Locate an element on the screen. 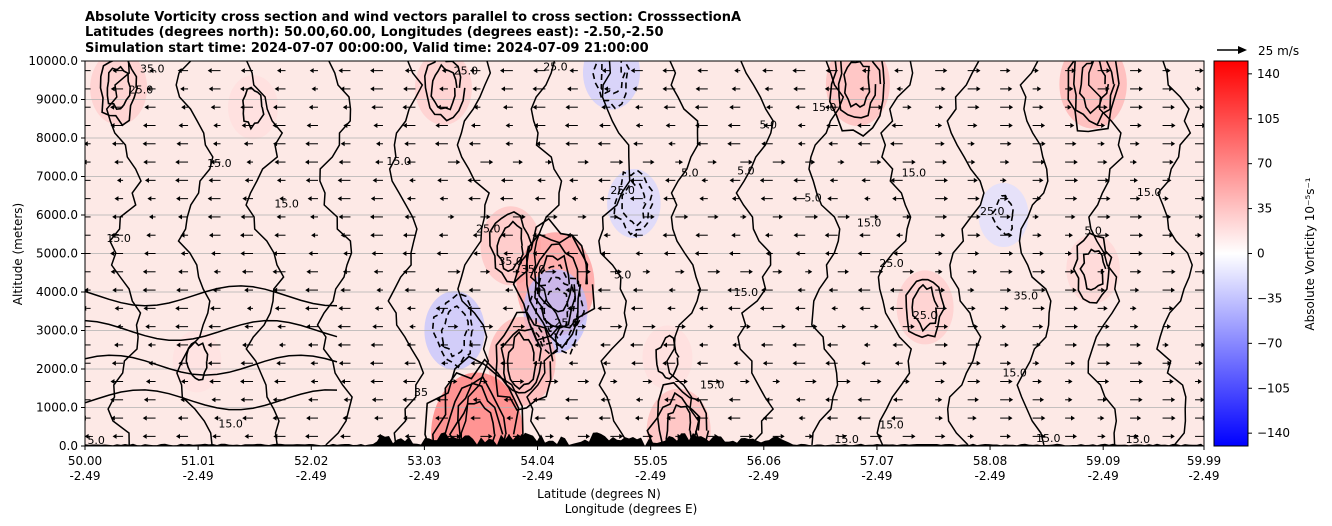 This screenshot has height=526, width=1332. x-tick-label-lat: 58.08 is located at coordinates (990, 461).